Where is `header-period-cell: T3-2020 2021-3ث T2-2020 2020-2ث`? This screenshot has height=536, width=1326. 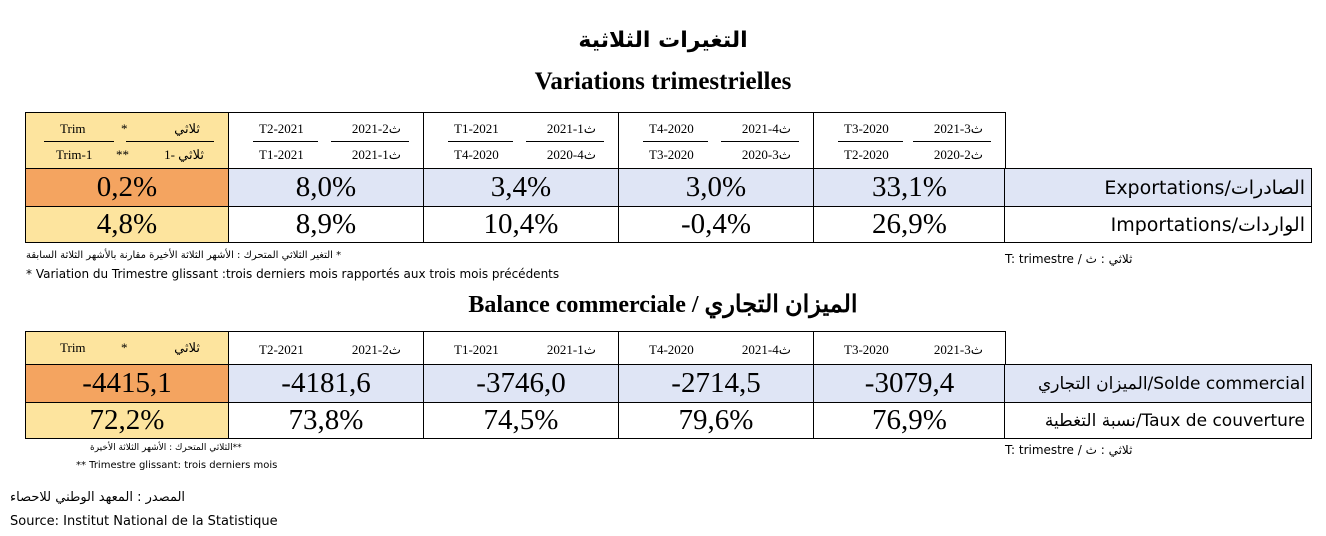
header-period-cell: T3-2020 2021-3ث T2-2020 2020-2ث is located at coordinates (909, 140).